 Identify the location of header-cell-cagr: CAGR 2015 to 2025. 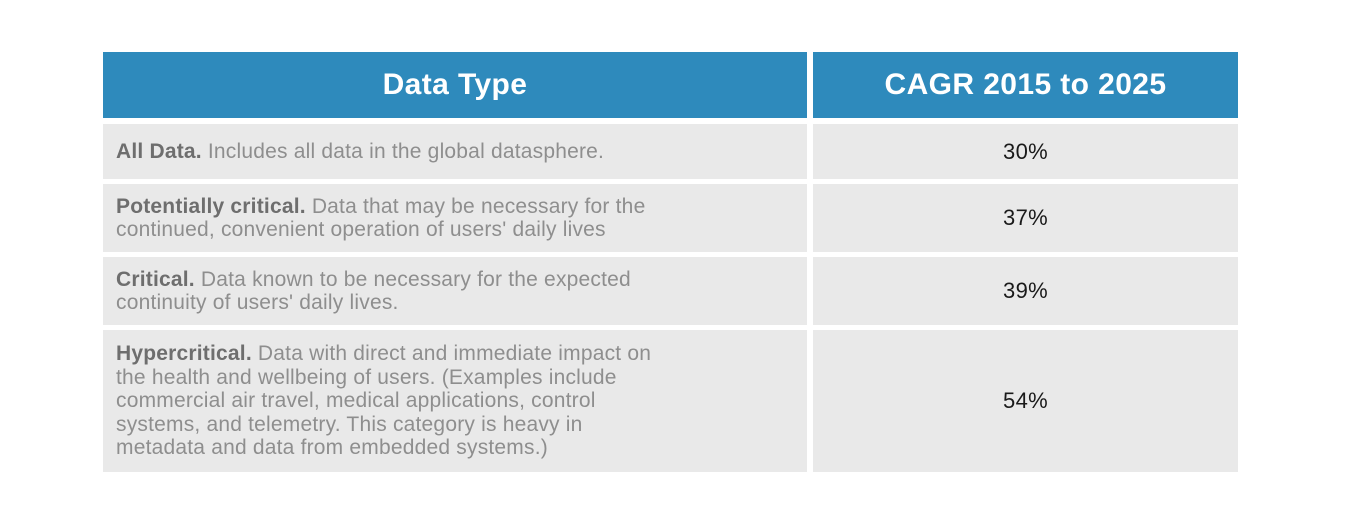
(1025, 85).